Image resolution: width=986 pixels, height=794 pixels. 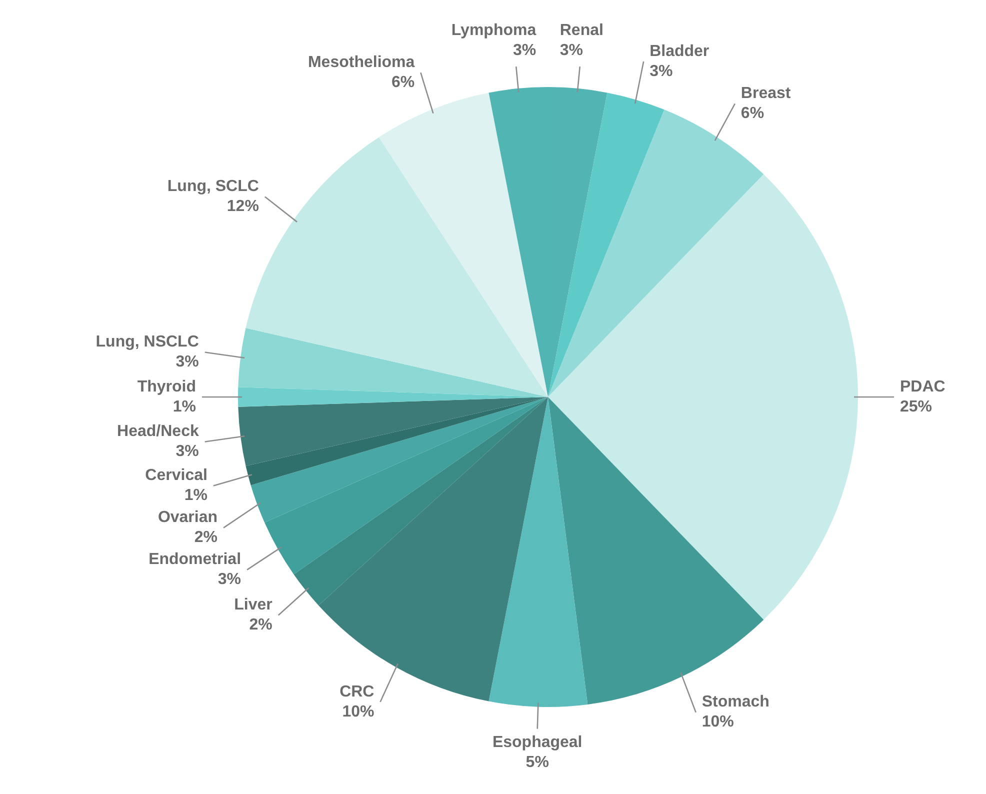 What do you see at coordinates (537, 763) in the screenshot?
I see `data-label: 5%` at bounding box center [537, 763].